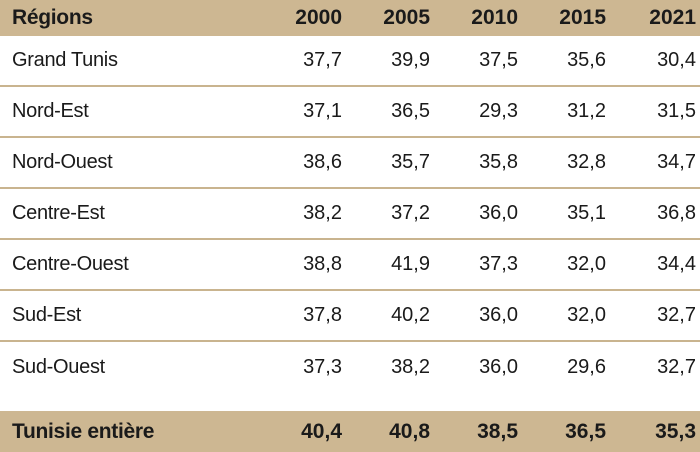  What do you see at coordinates (322, 264) in the screenshot?
I see `row-value-2000: 38,8` at bounding box center [322, 264].